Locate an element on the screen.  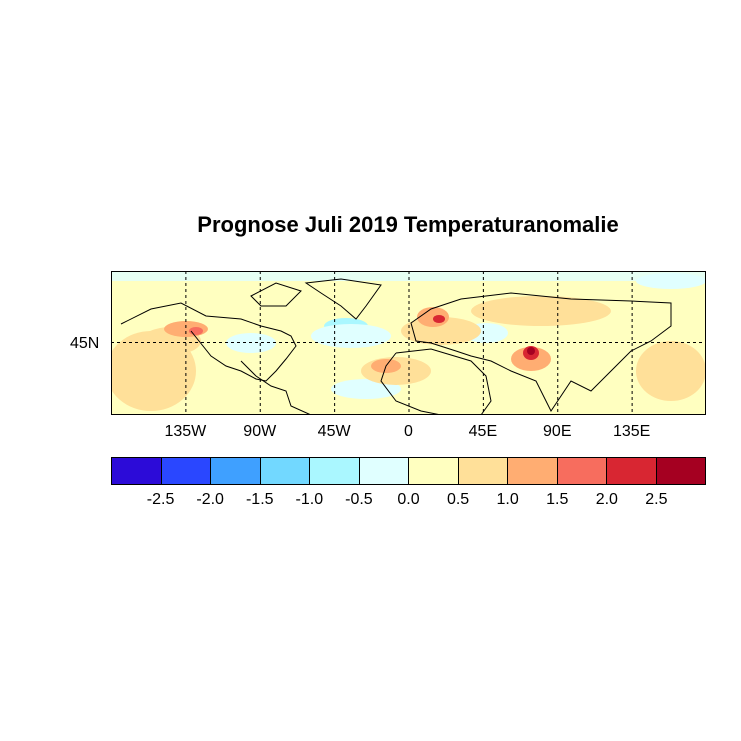
north-america-coast is located at coordinates (208, 342).